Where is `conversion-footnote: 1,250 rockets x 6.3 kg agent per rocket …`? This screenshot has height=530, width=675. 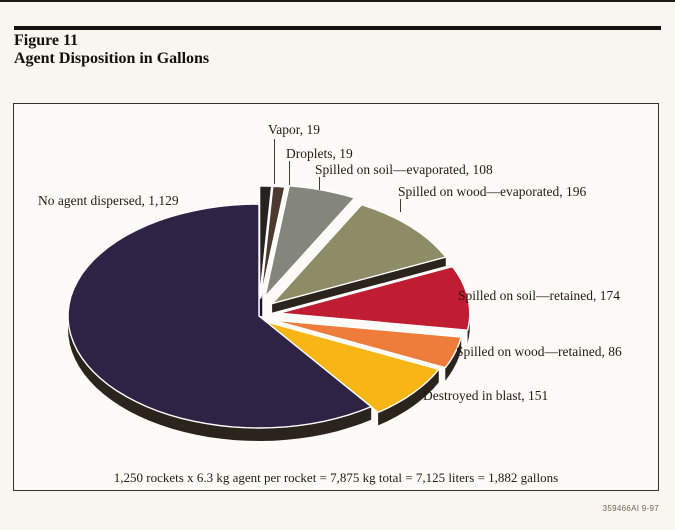 conversion-footnote: 1,250 rockets x 6.3 kg agent per rocket … is located at coordinates (336, 477).